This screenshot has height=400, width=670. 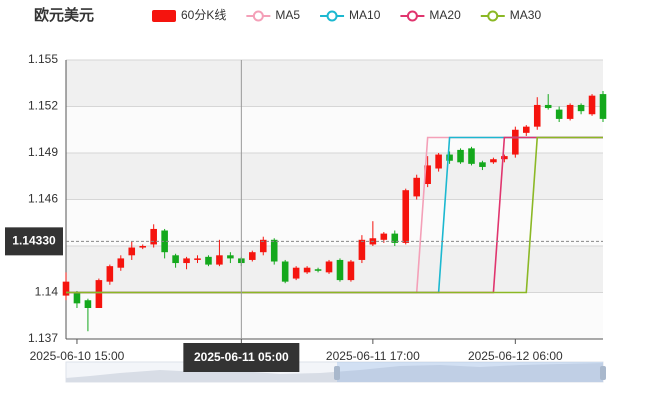 I want to click on x-tick-label: 2025-06-10 15:00, so click(x=77, y=356).